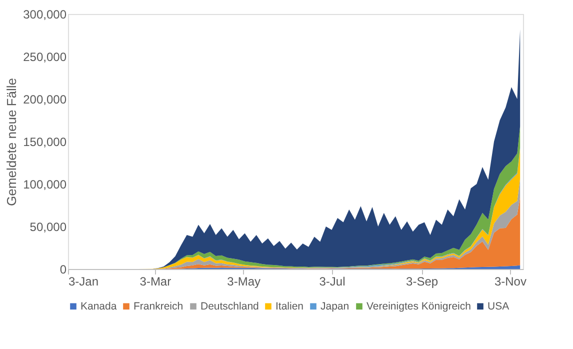 The image size is (573, 349). What do you see at coordinates (499, 306) in the screenshot?
I see `legend-label: USA` at bounding box center [499, 306].